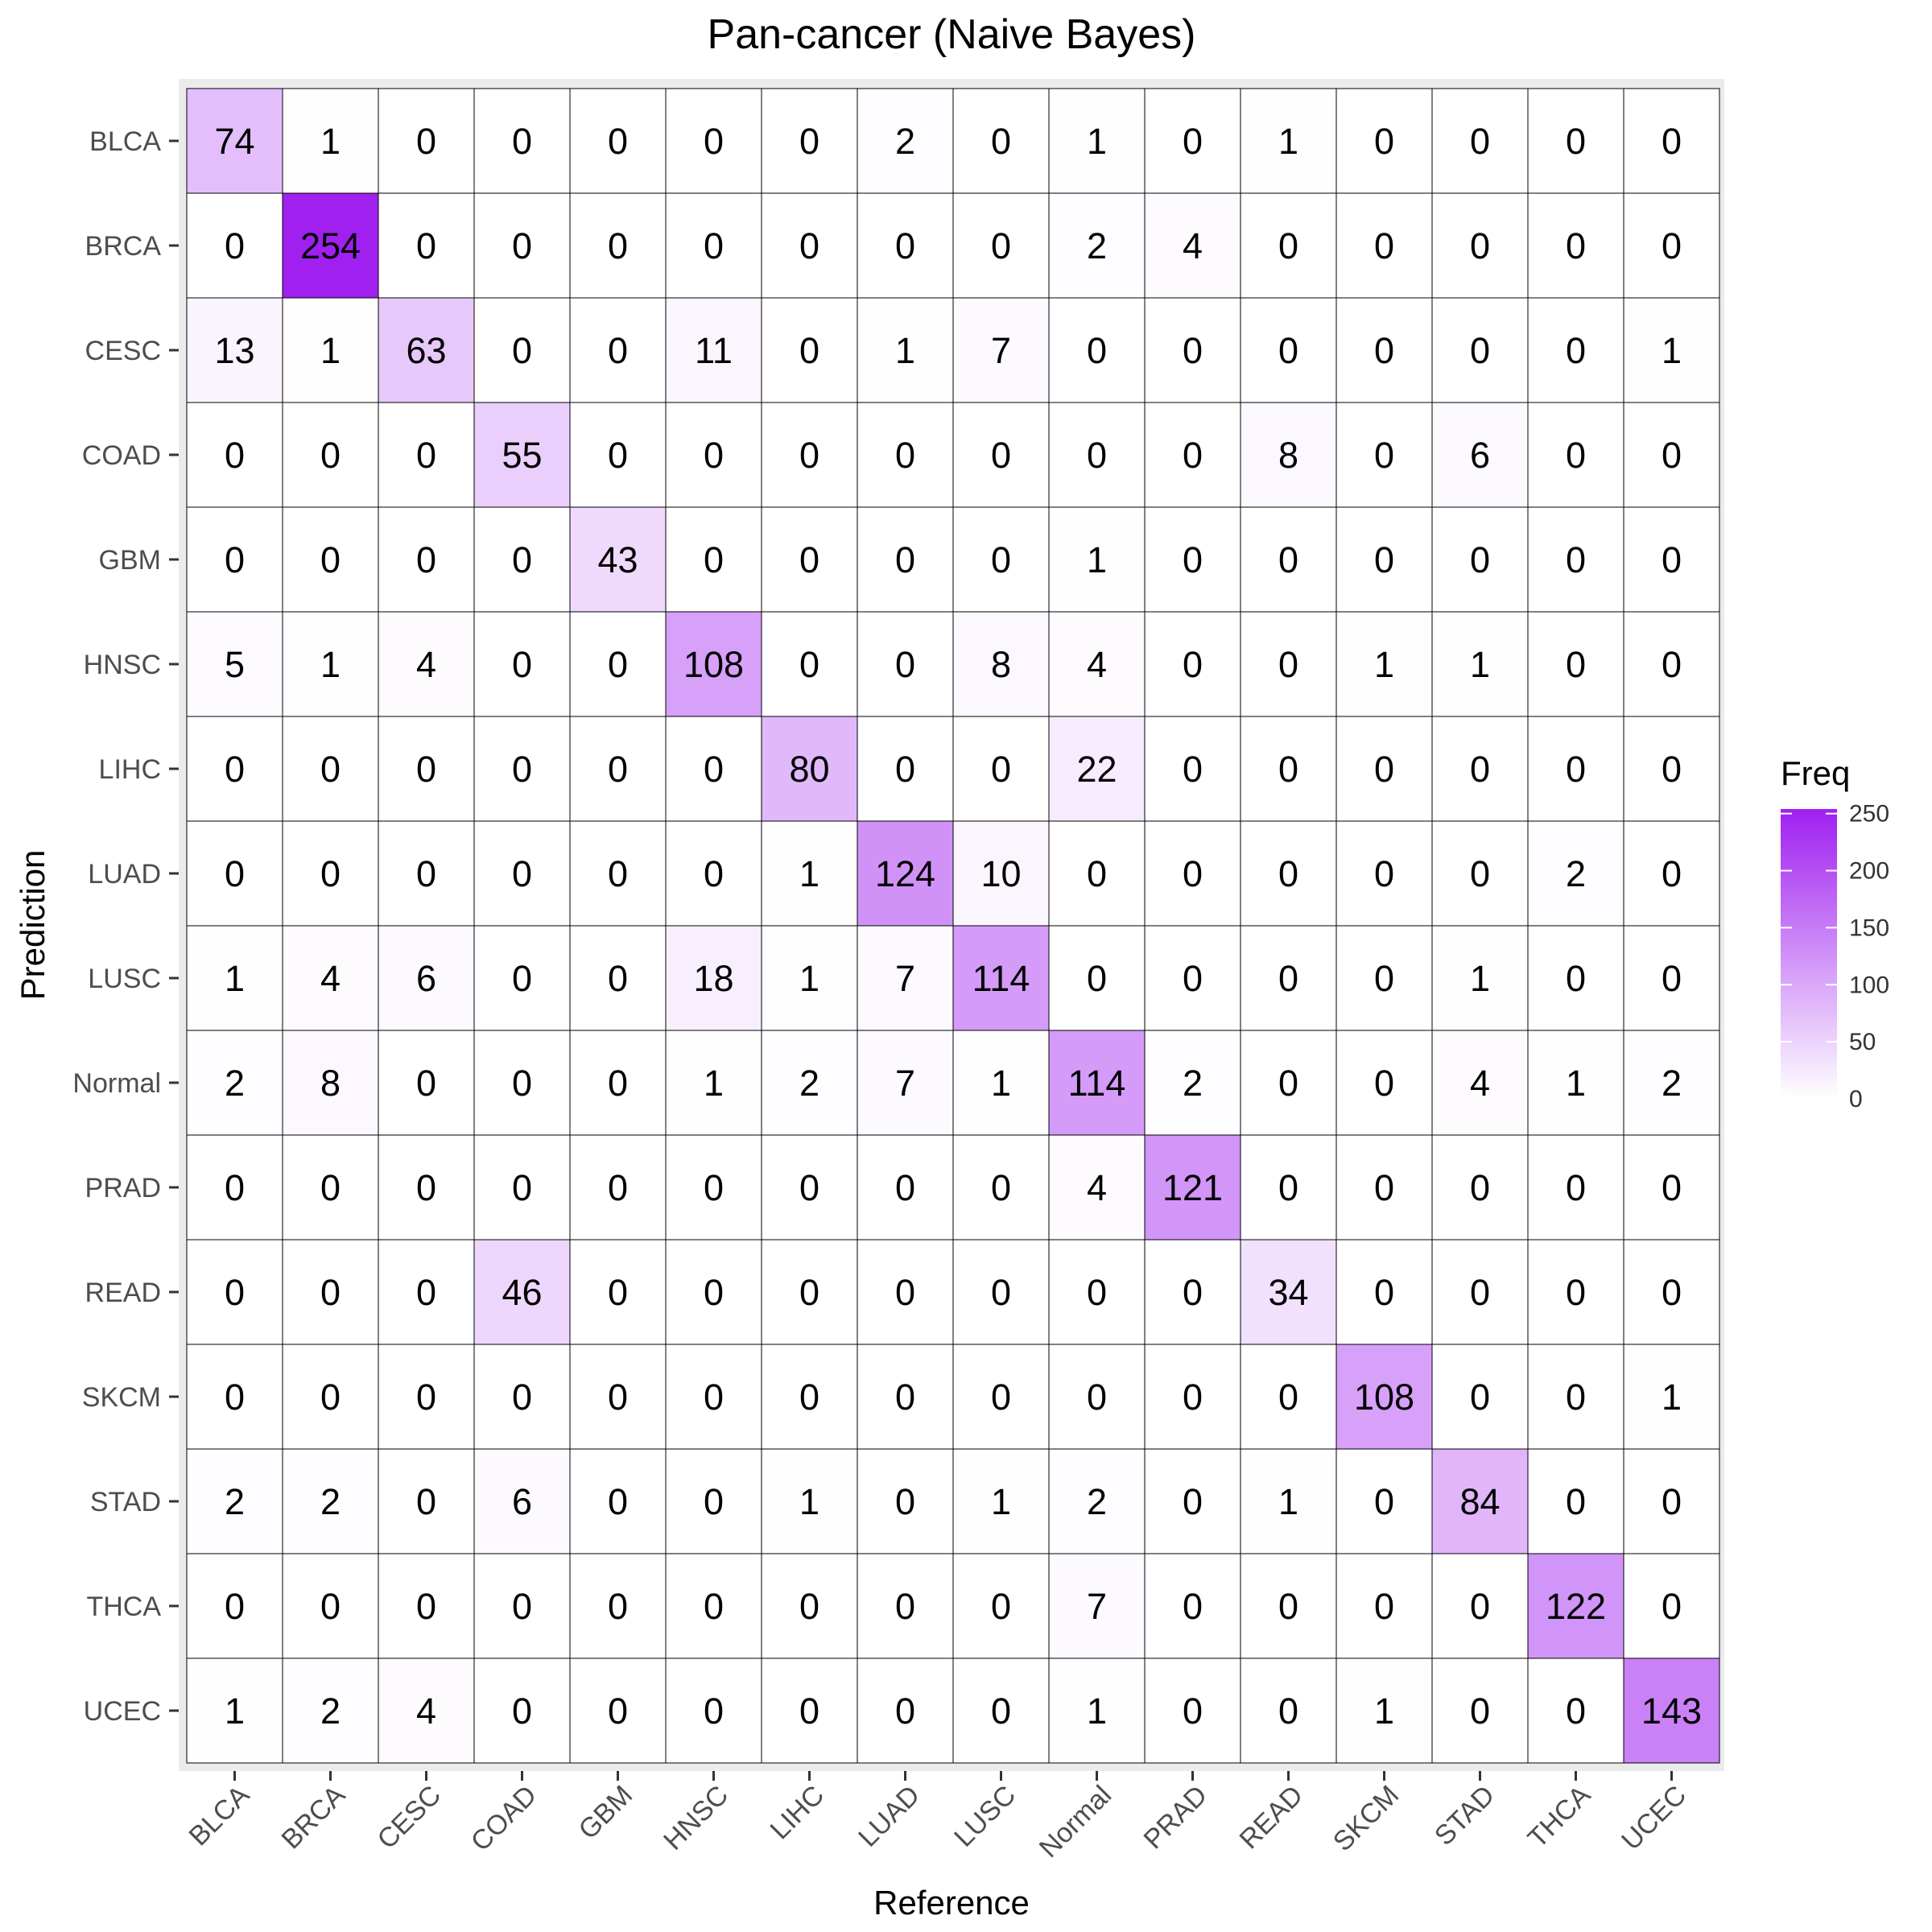 The width and height of the screenshot is (1932, 1932). What do you see at coordinates (1815, 773) in the screenshot?
I see `legend-title: Freq` at bounding box center [1815, 773].